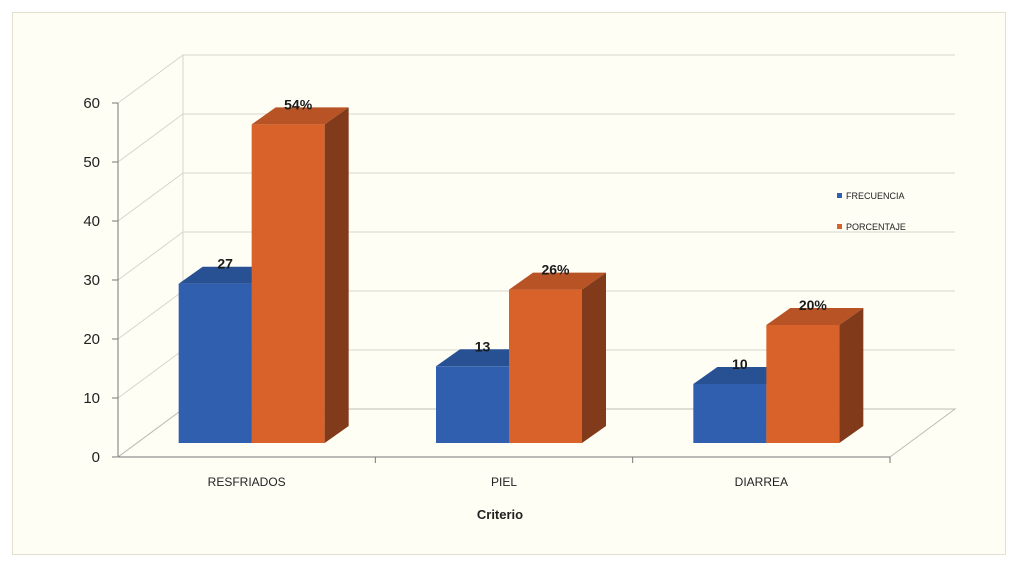 This screenshot has width=1018, height=567. What do you see at coordinates (851, 375) in the screenshot?
I see `bar-side-porcentaje-diarrea` at bounding box center [851, 375].